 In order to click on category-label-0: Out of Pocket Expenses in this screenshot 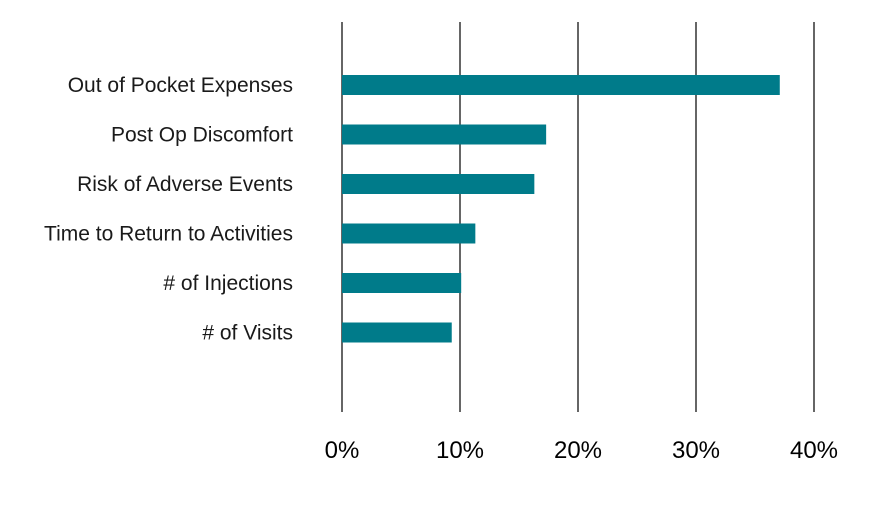, I will do `click(180, 85)`.